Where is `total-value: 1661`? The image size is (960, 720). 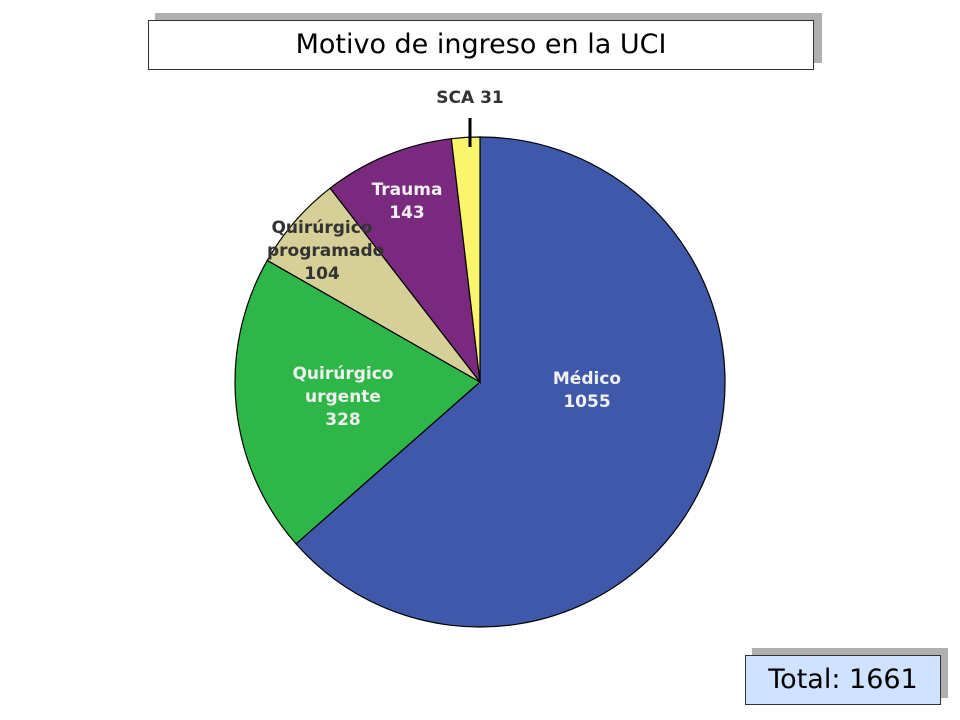 total-value: 1661 is located at coordinates (883, 679).